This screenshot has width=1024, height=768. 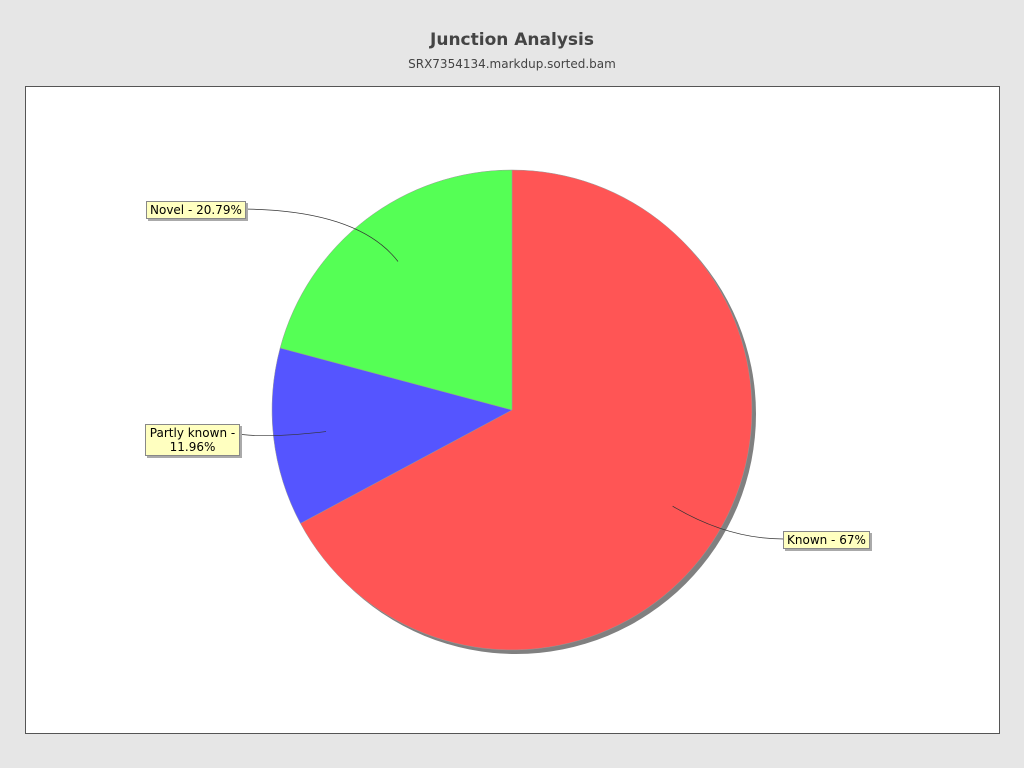 What do you see at coordinates (512, 64) in the screenshot?
I see `chart-subtitle: SRX7354134.markdup.sorted.bam` at bounding box center [512, 64].